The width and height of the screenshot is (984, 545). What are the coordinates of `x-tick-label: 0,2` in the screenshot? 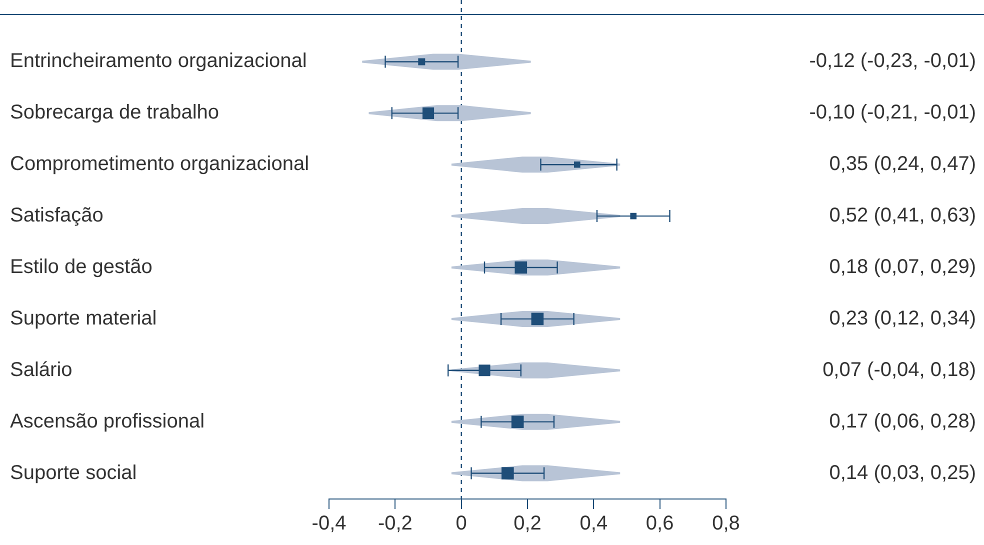 It's located at (528, 523).